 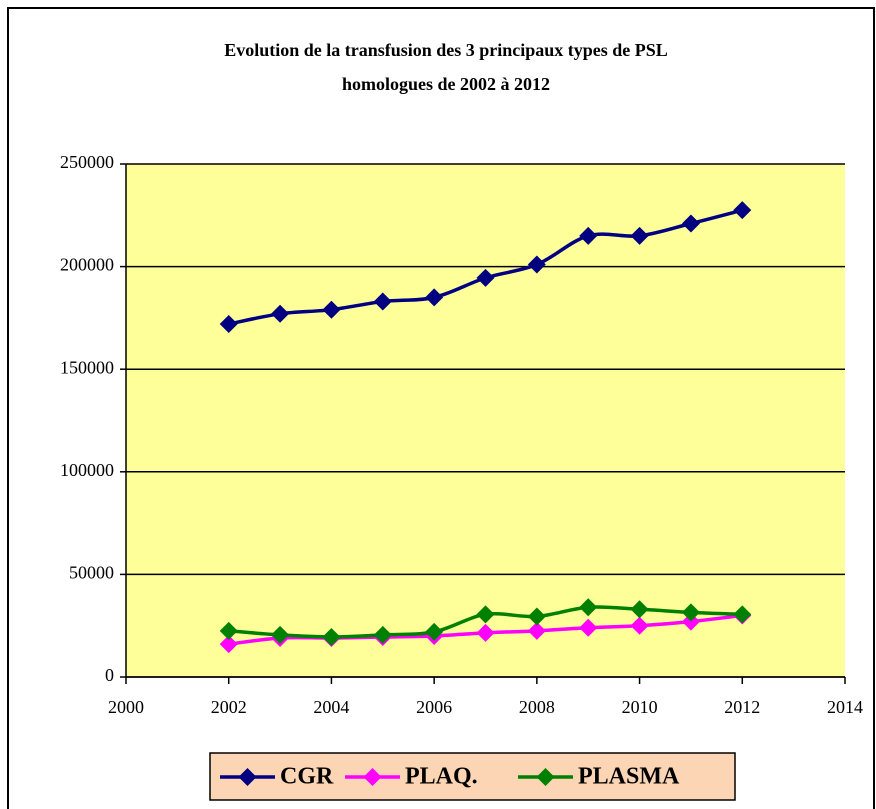 I want to click on y-tick-label: 150000, so click(x=87, y=367).